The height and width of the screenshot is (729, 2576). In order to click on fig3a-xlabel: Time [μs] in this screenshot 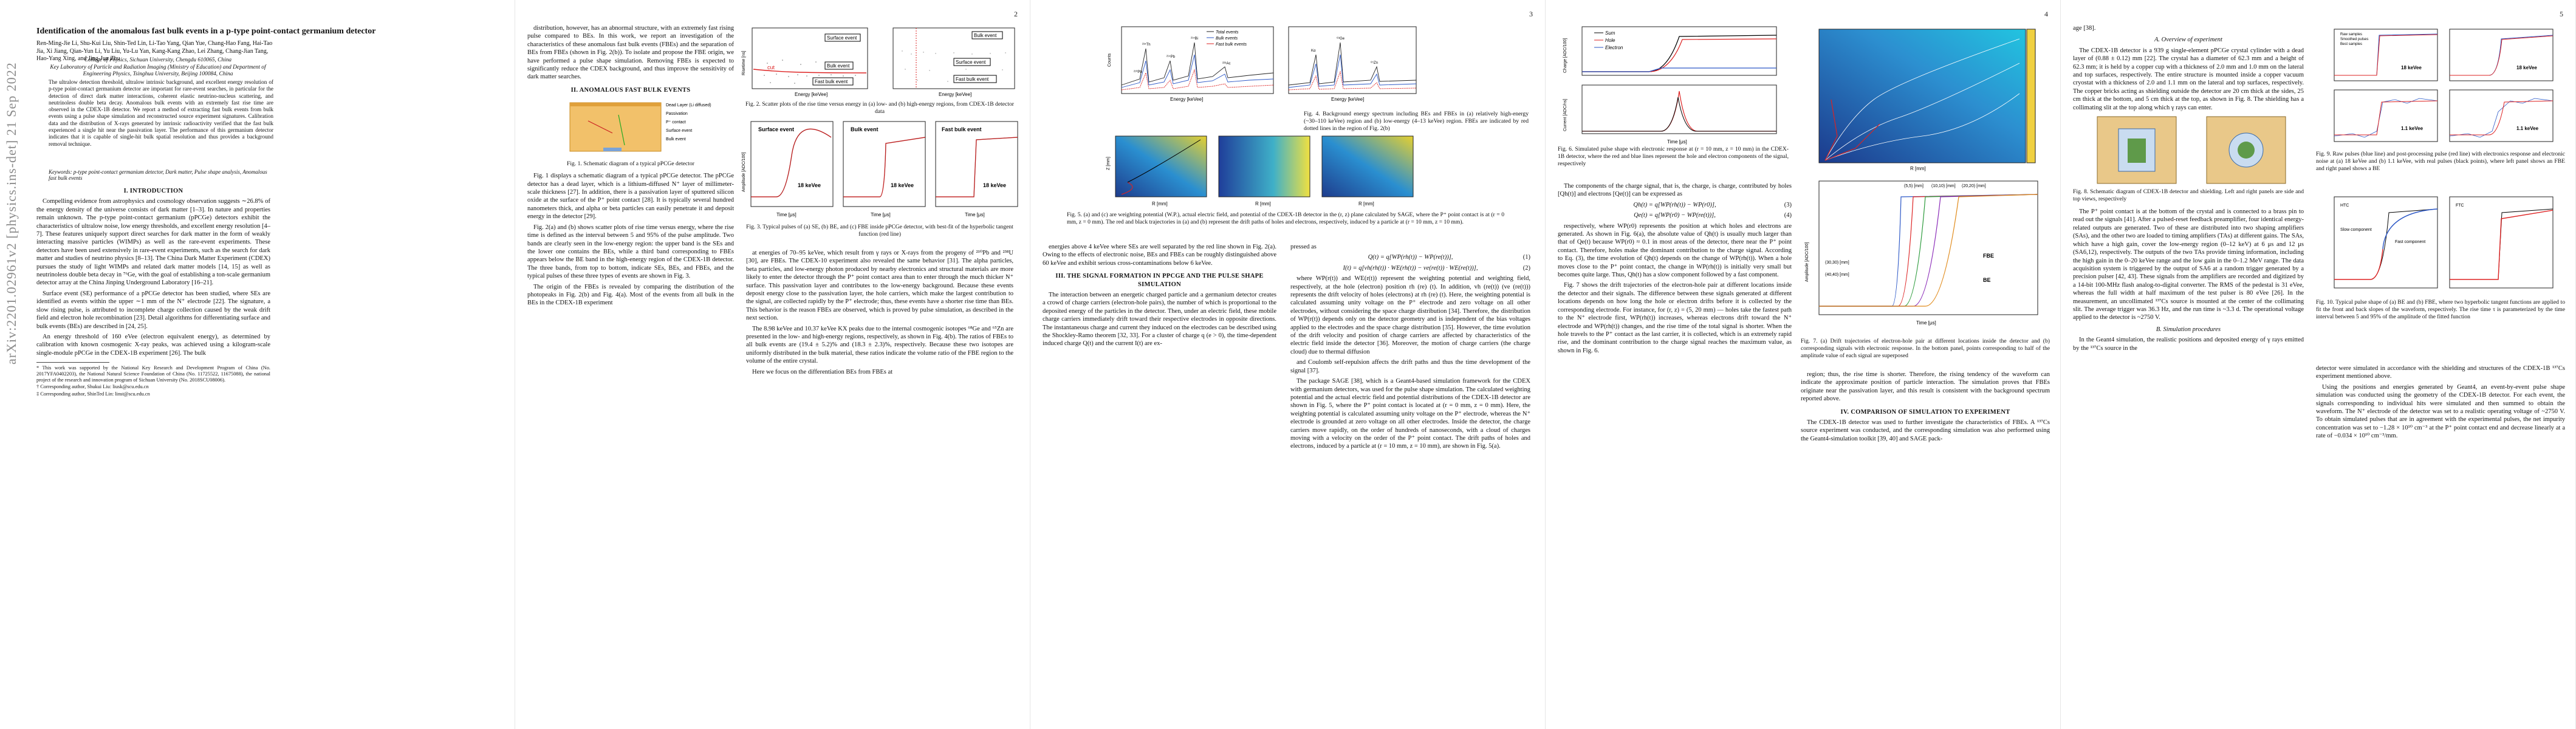, I will do `click(786, 215)`.